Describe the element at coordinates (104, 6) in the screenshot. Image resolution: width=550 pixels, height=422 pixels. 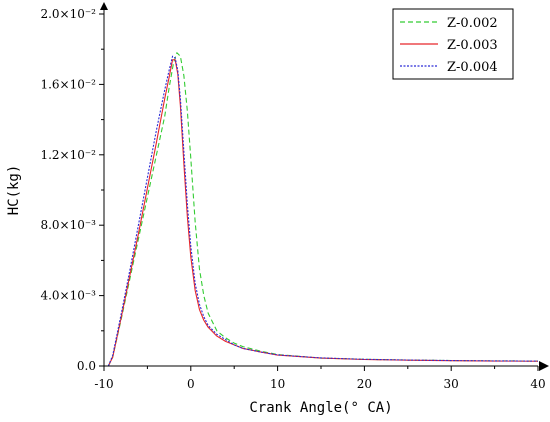
I see `y-axis-arrow-icon` at that location.